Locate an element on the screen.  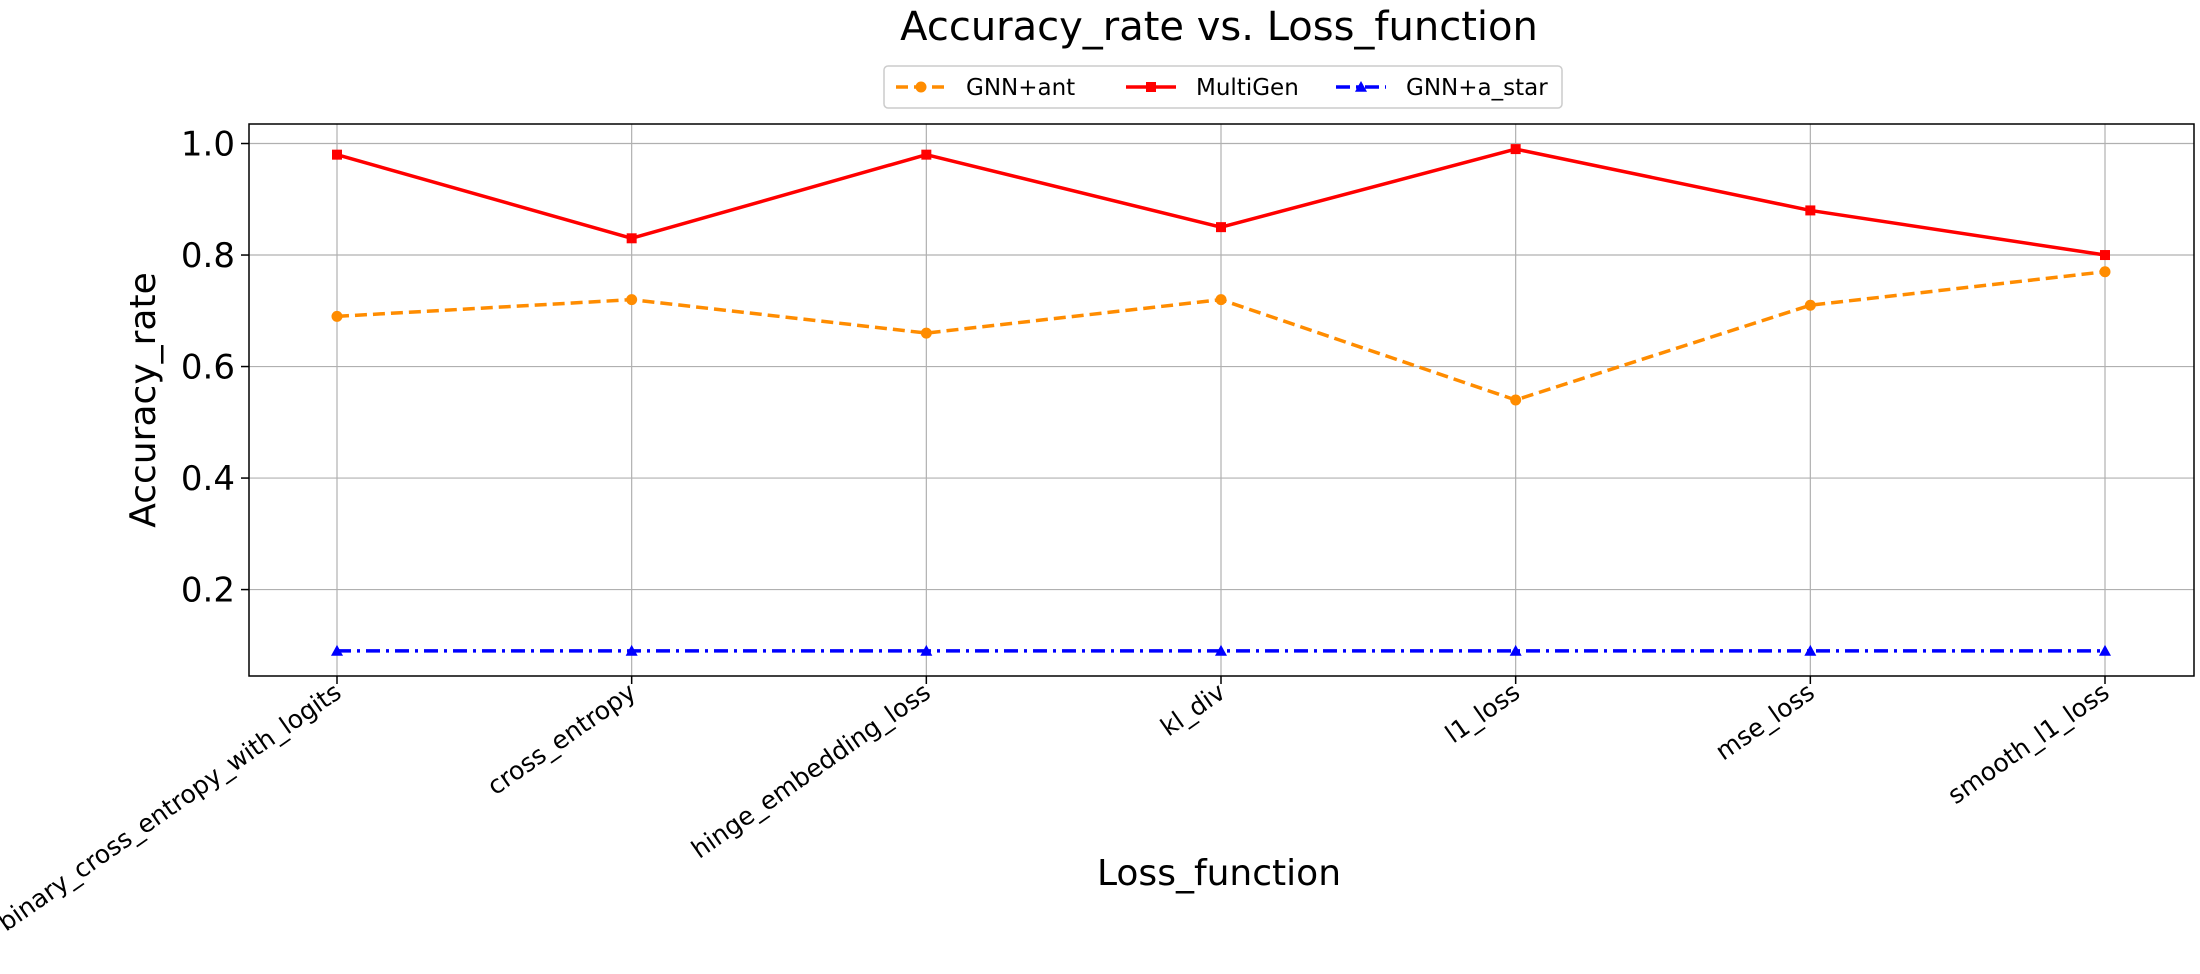
series-multigen is located at coordinates (1221, 202).